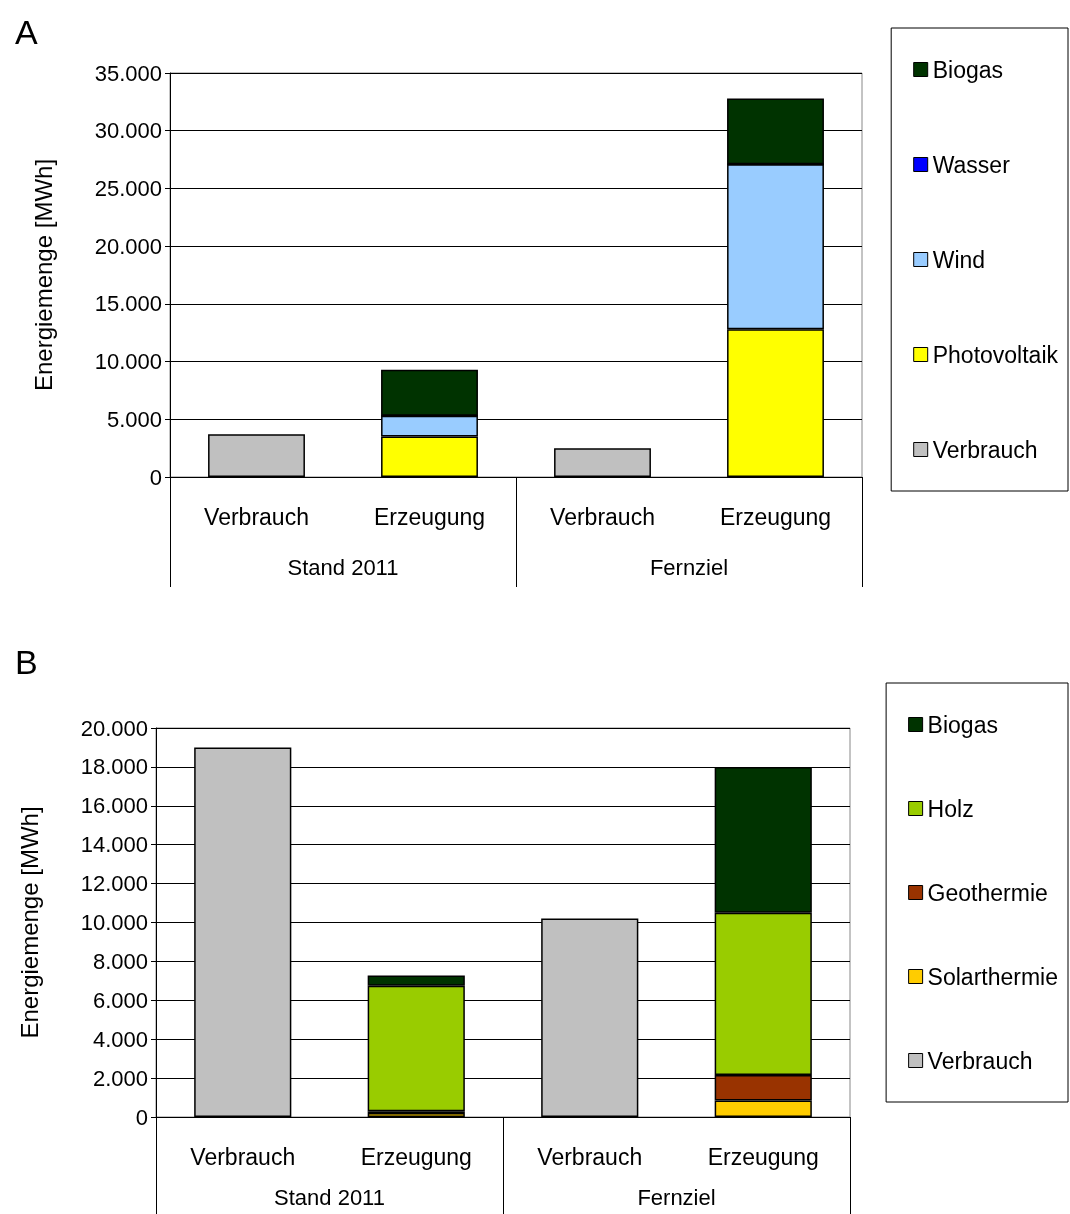 Image resolution: width=1070 pixels, height=1214 pixels. I want to click on legend-label: Geothermie, so click(987, 892).